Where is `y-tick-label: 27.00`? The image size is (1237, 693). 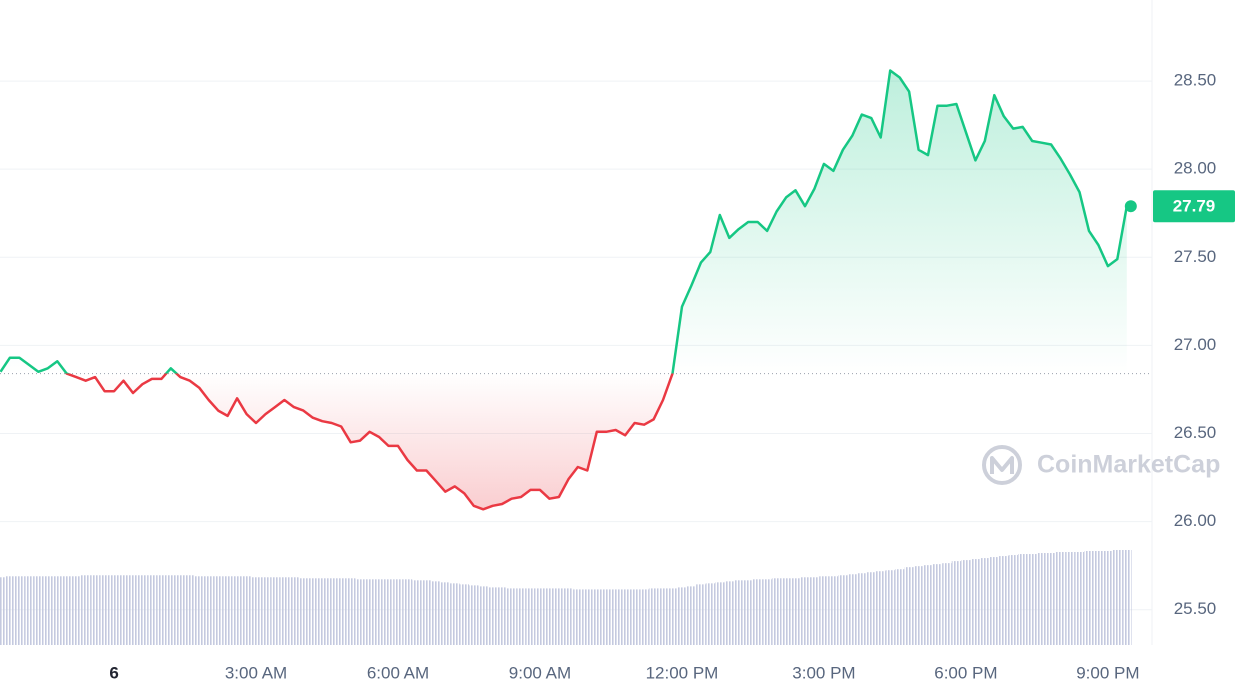 y-tick-label: 27.00 is located at coordinates (1195, 344).